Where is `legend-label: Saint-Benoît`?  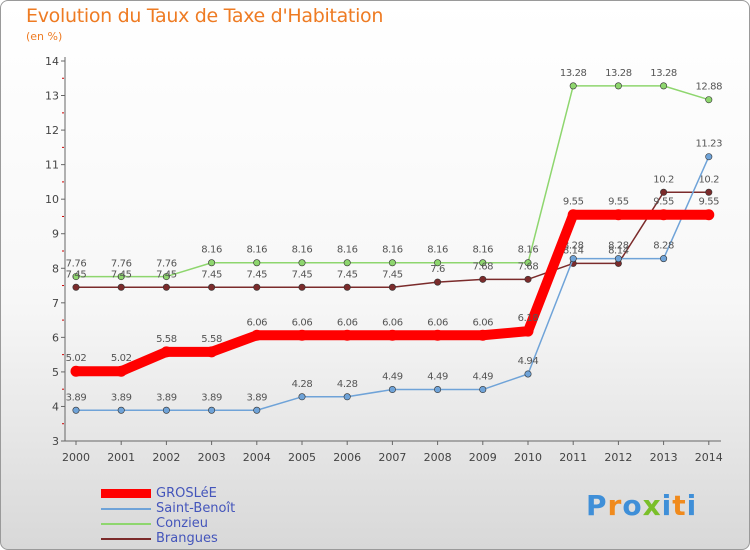
legend-label: Saint-Benoît is located at coordinates (196, 508).